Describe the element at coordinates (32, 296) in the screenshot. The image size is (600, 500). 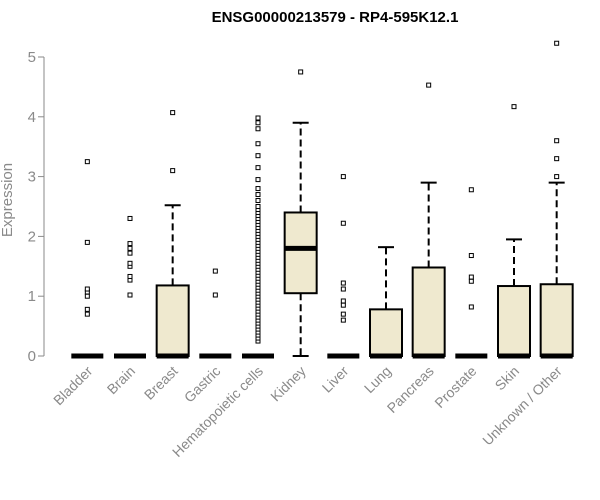
I see `y-tick-label: 1` at that location.